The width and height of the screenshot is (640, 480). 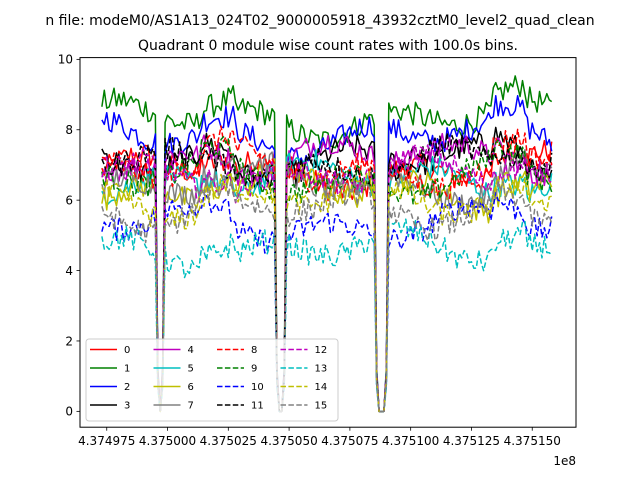 I want to click on x-tick-label: 4.375150, so click(x=532, y=441).